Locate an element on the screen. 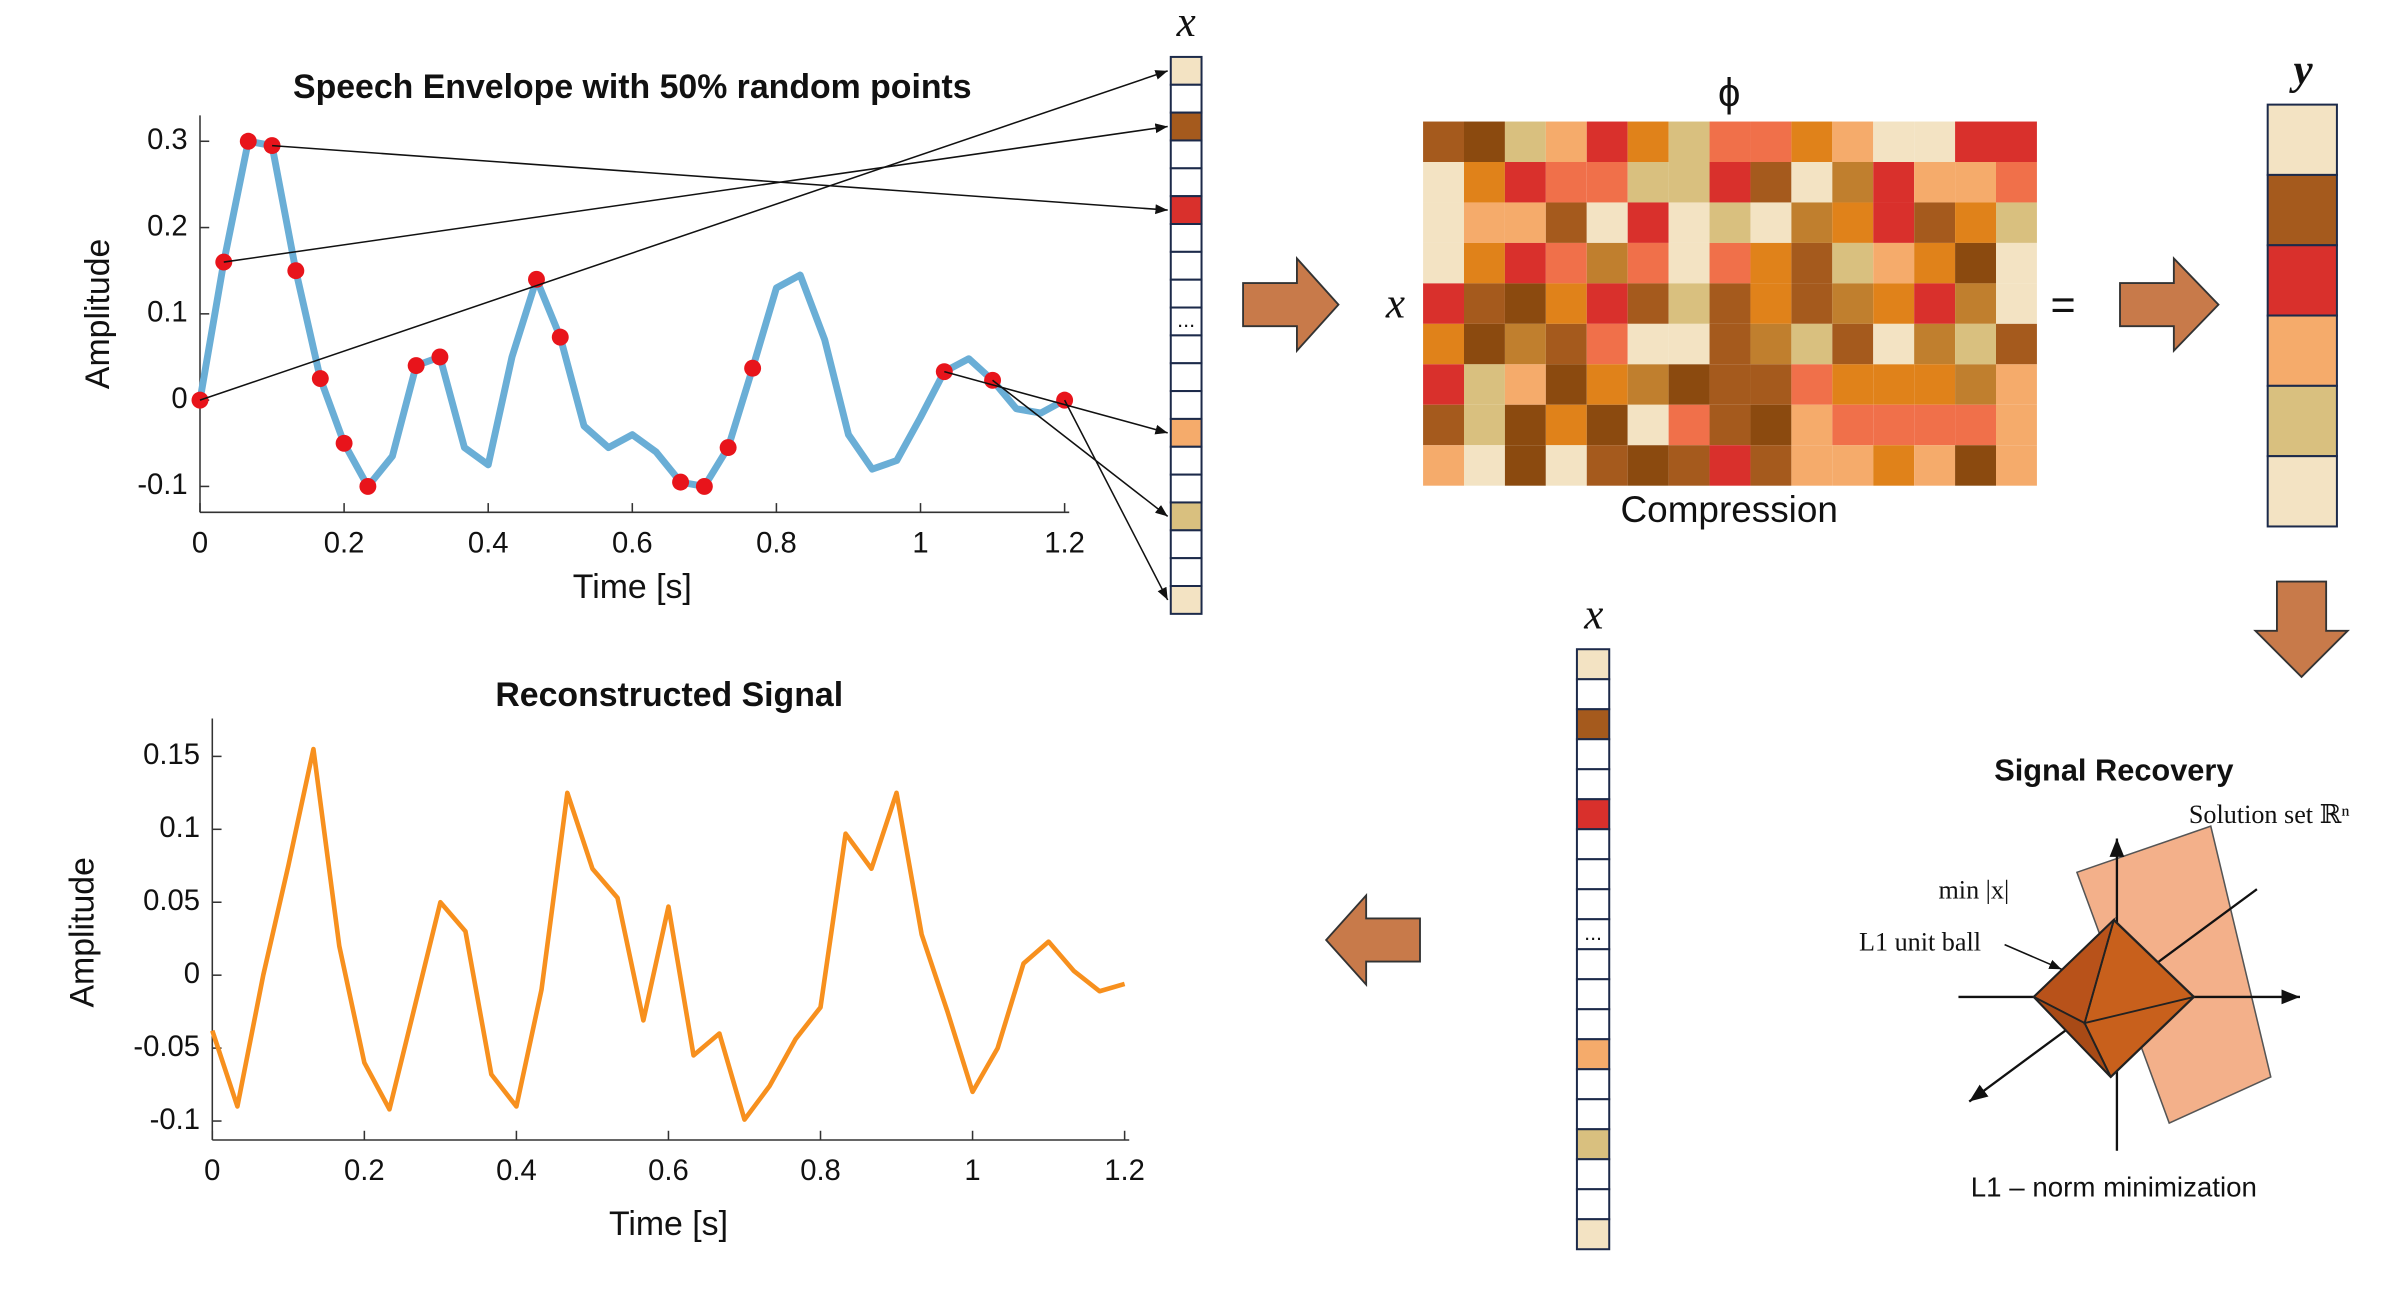 Image resolution: width=2400 pixels, height=1300 pixels. chart-title: Reconstructed Signal is located at coordinates (669, 695).